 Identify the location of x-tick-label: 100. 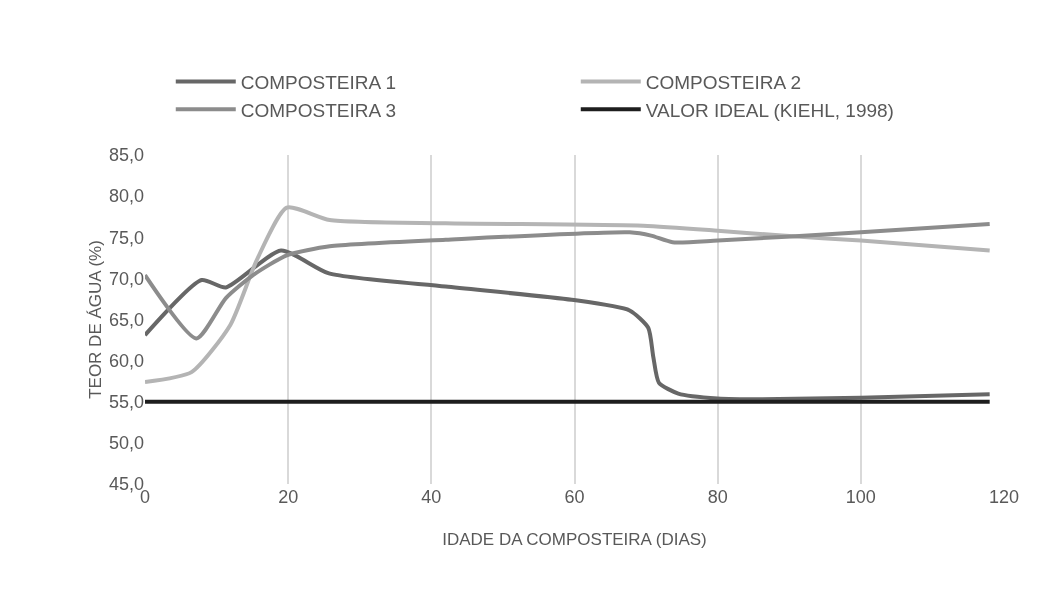
(860, 497).